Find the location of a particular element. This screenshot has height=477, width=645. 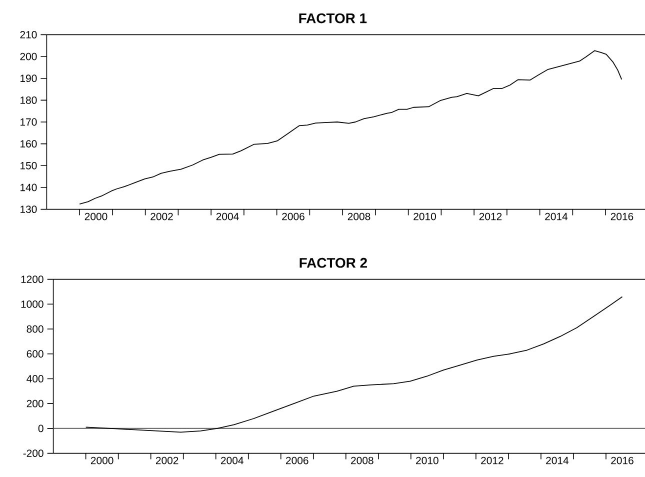

y-tick-label: 0 is located at coordinates (41, 428).